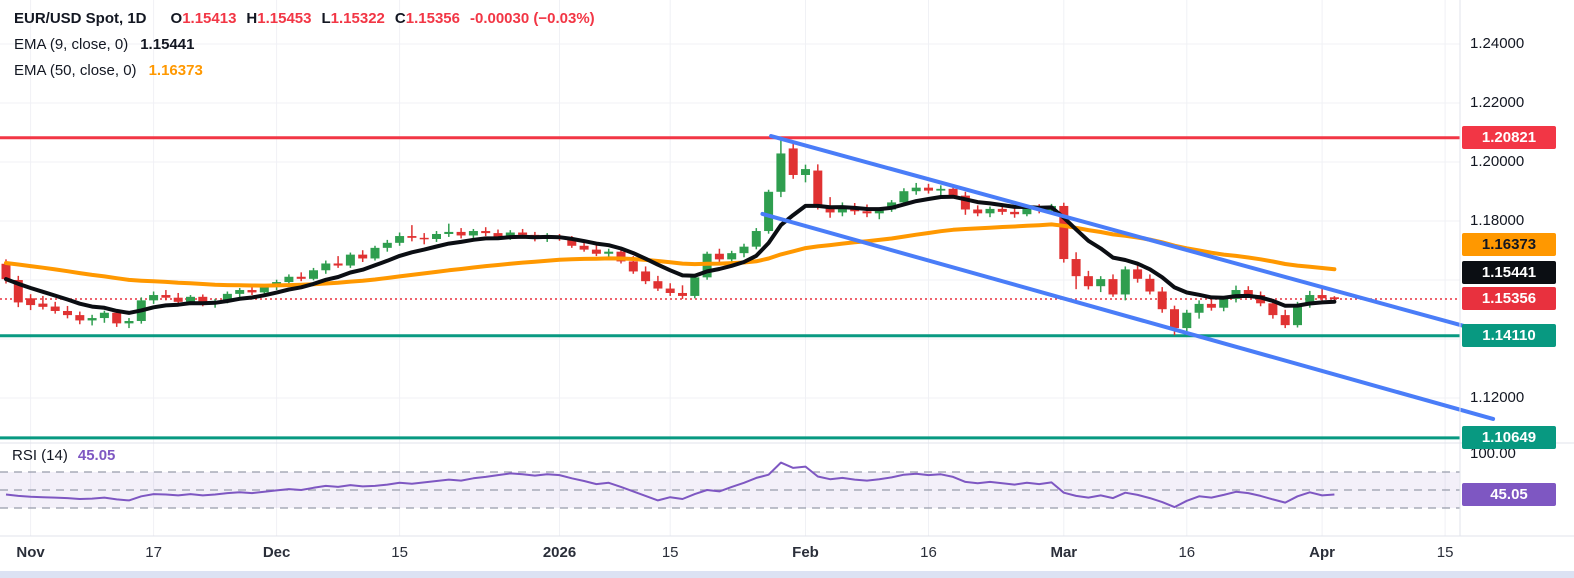 This screenshot has width=1574, height=578. Describe the element at coordinates (176, 18) in the screenshot. I see `open-label: O` at that location.